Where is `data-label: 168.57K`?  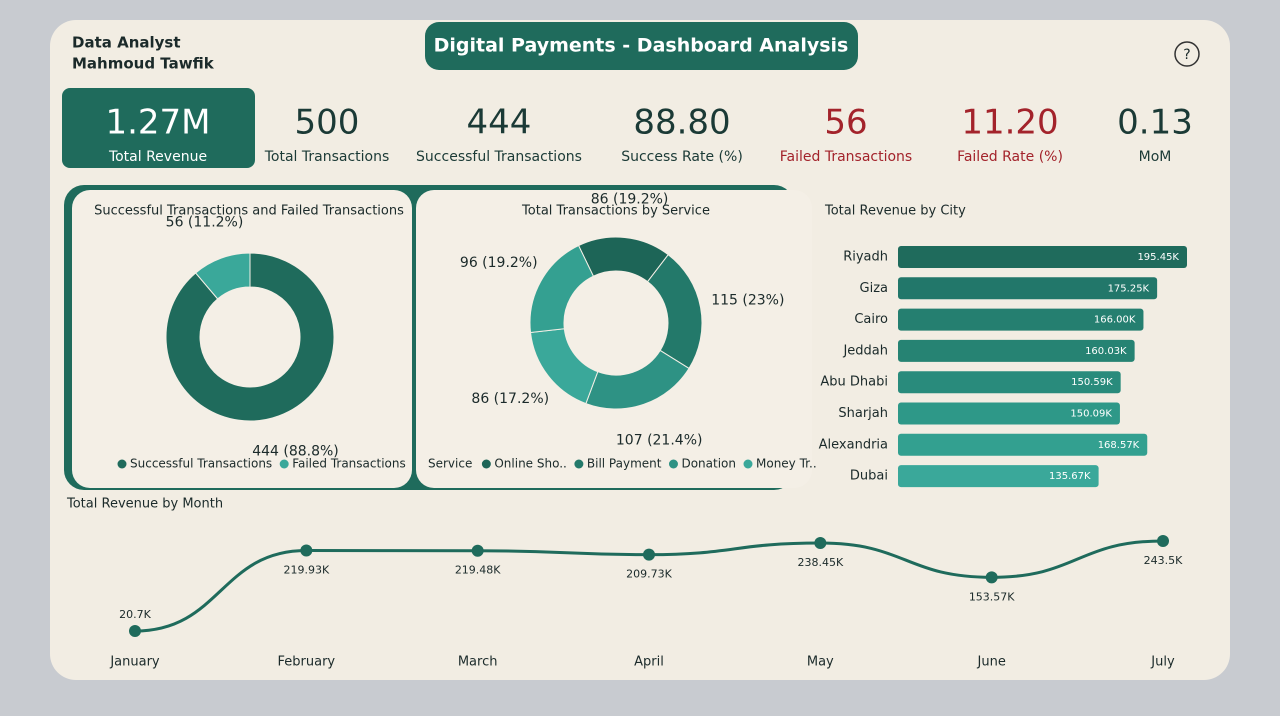
data-label: 168.57K is located at coordinates (1119, 445).